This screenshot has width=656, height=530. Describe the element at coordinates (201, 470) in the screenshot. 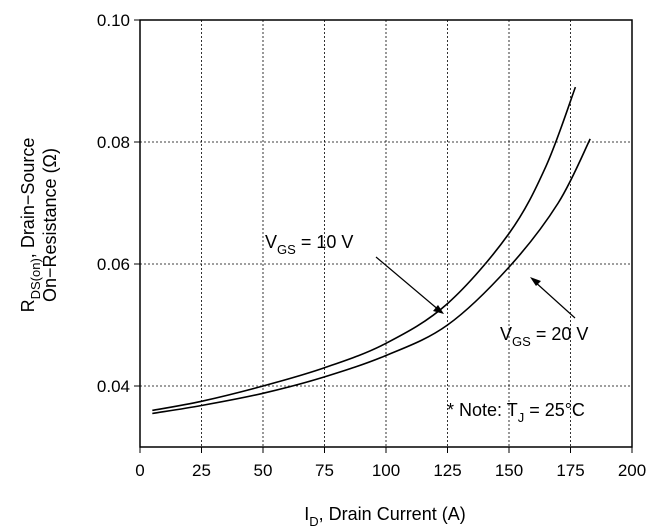

I see `x-tick-label: 25` at that location.